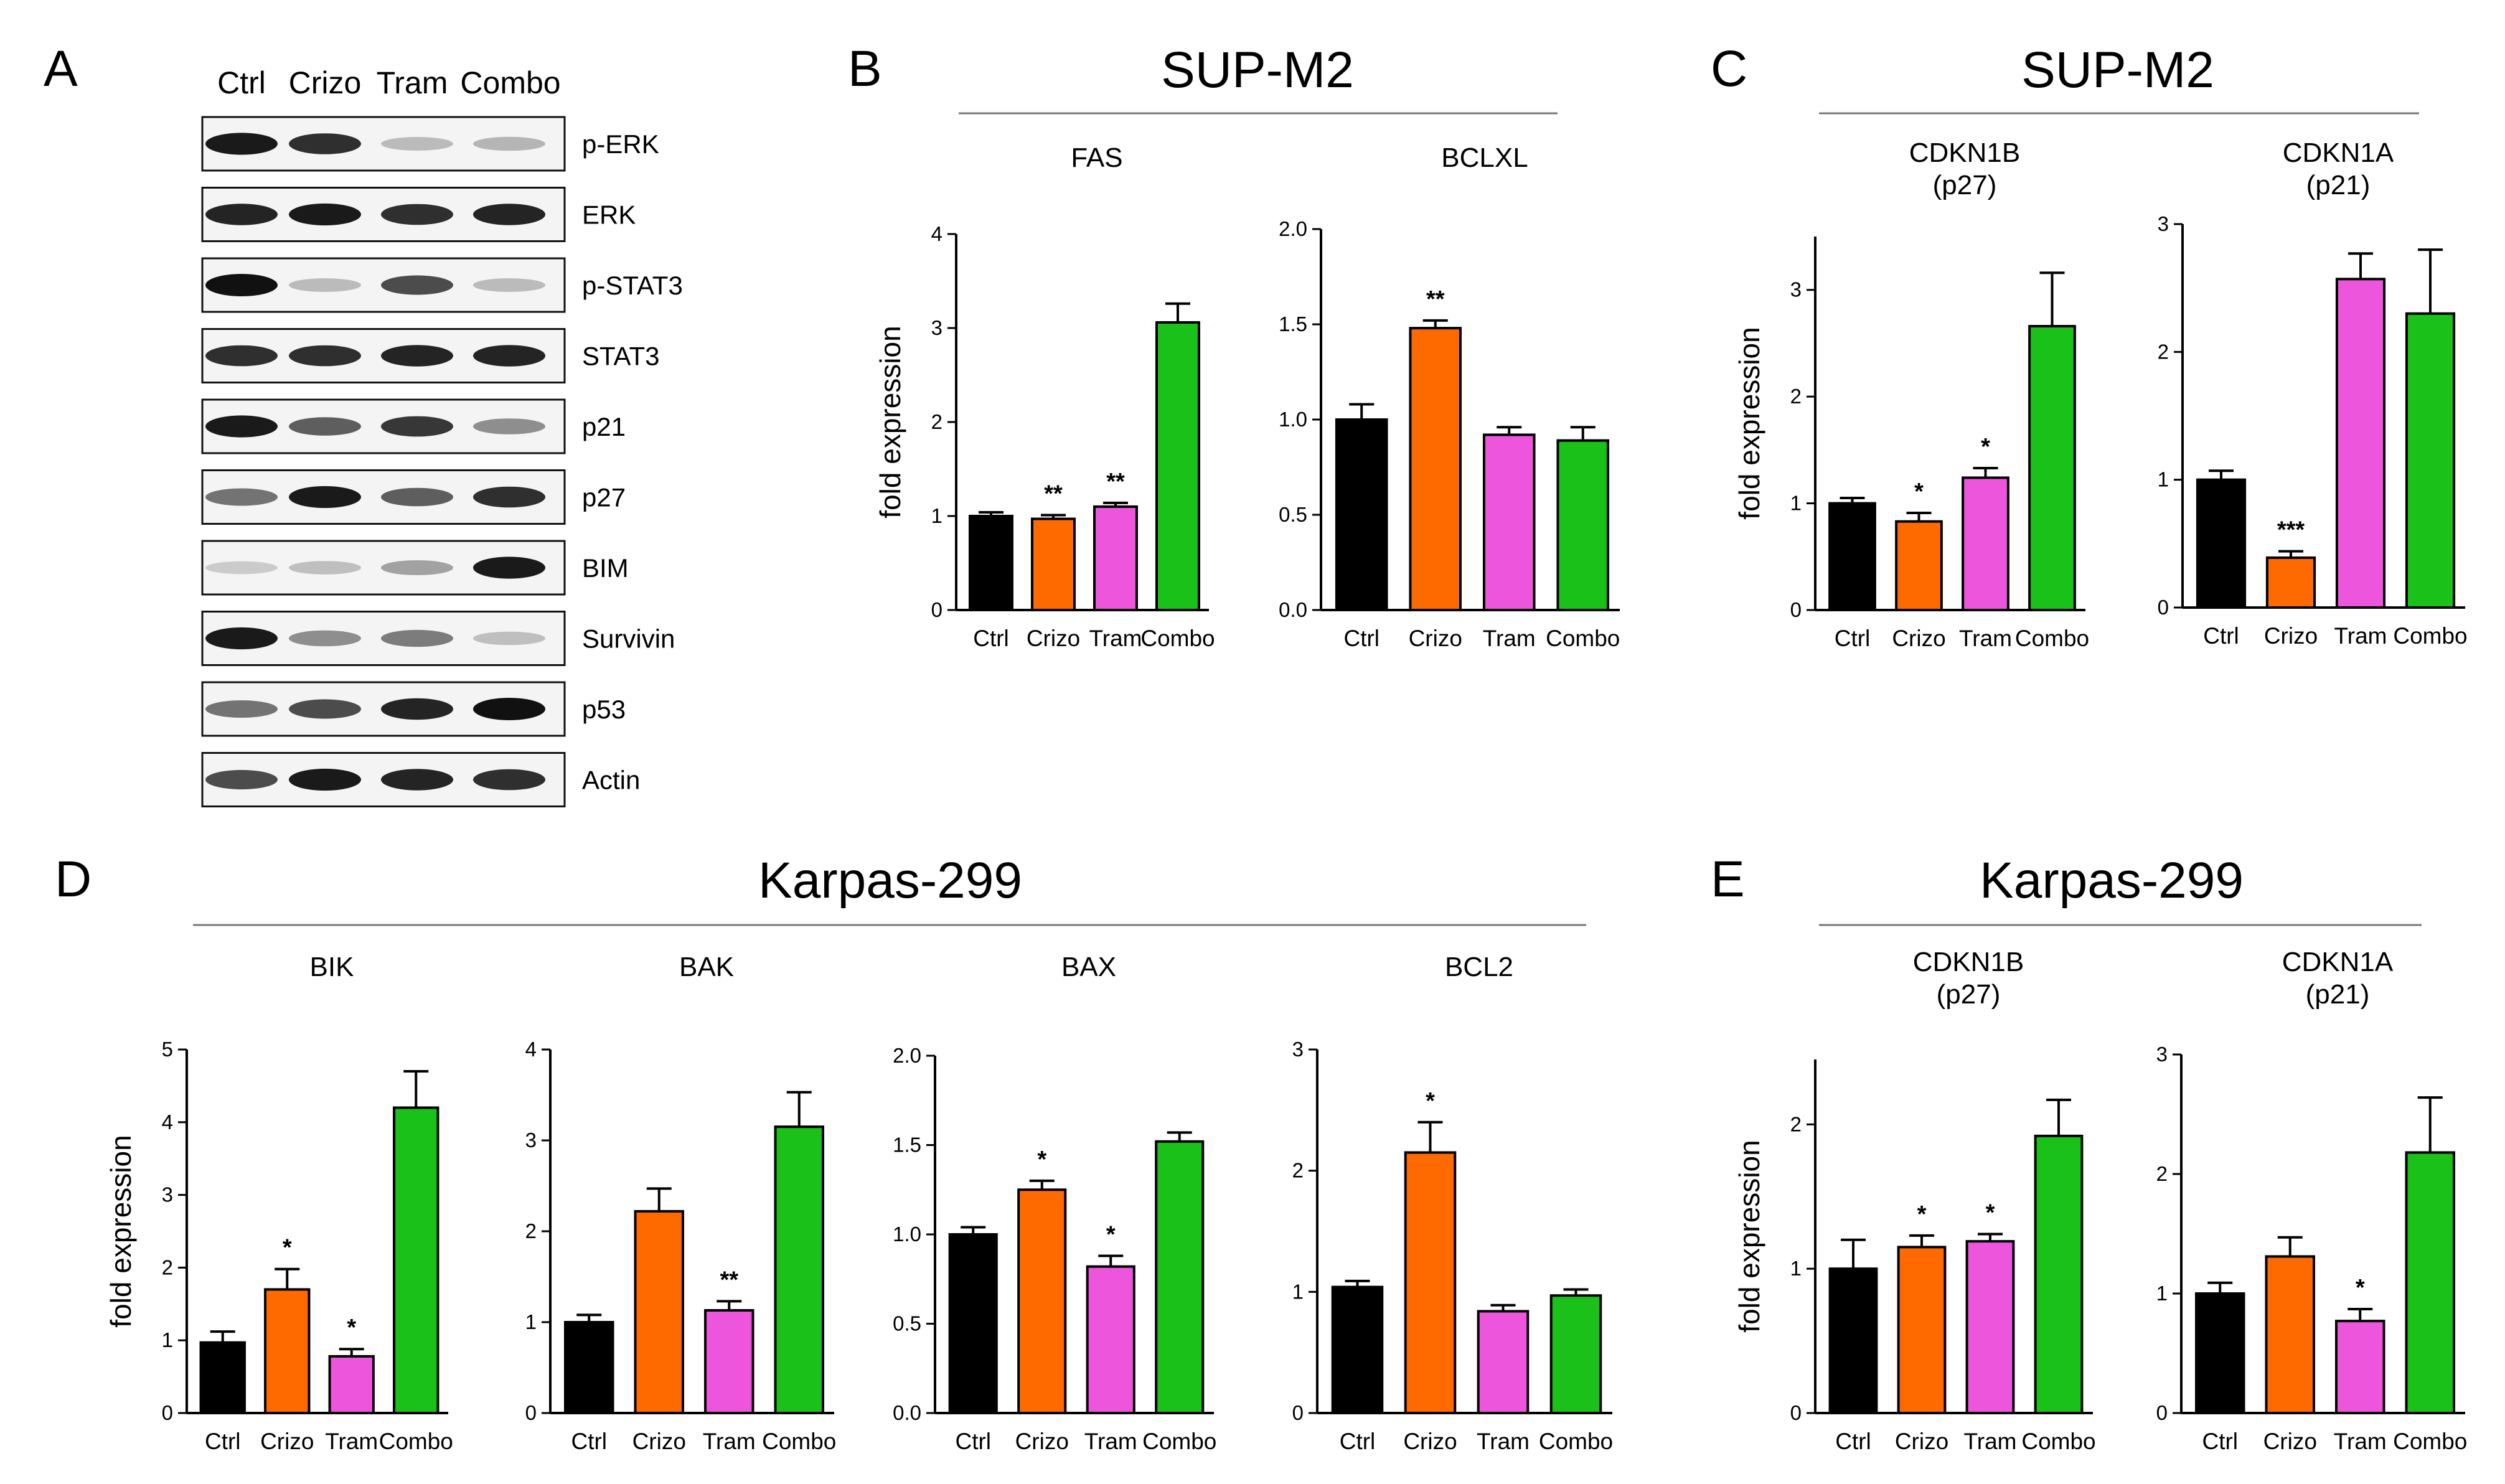 This screenshot has width=2505, height=1484. I want to click on y-tick-label: 1.5, so click(1293, 324).